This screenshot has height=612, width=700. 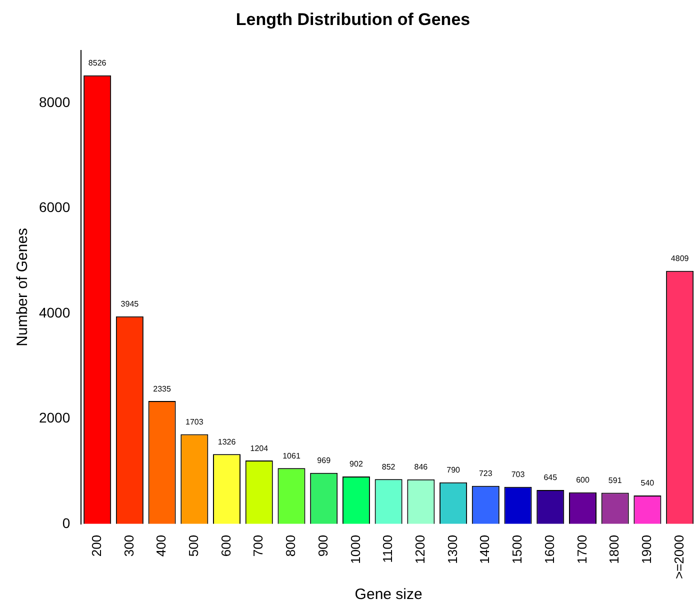 I want to click on data-label: 3945, so click(x=130, y=304).